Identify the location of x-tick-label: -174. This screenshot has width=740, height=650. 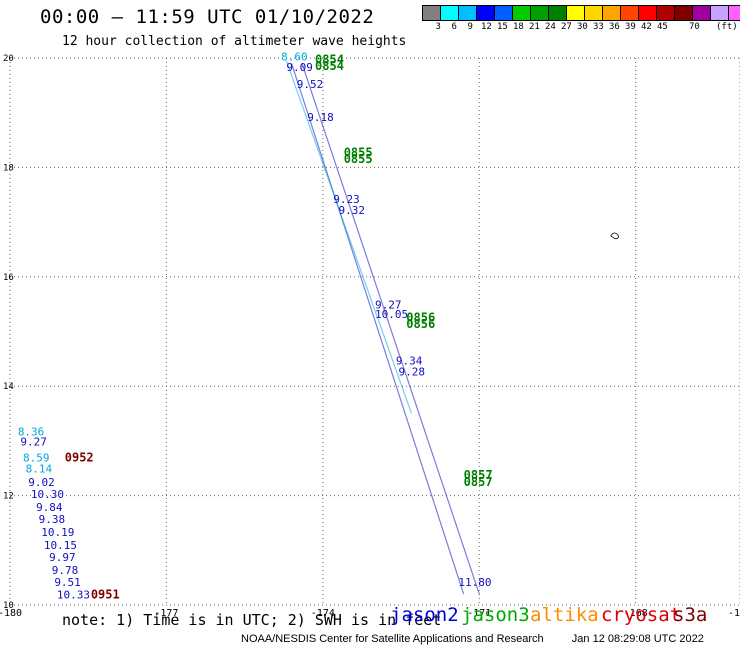
(323, 613).